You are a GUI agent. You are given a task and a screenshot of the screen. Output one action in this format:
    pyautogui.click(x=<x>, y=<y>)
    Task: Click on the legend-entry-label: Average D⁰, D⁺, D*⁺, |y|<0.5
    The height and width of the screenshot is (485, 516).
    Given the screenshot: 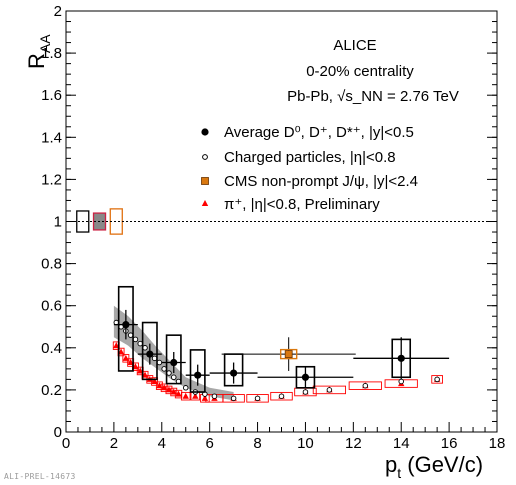 What is the action you would take?
    pyautogui.click(x=319, y=132)
    